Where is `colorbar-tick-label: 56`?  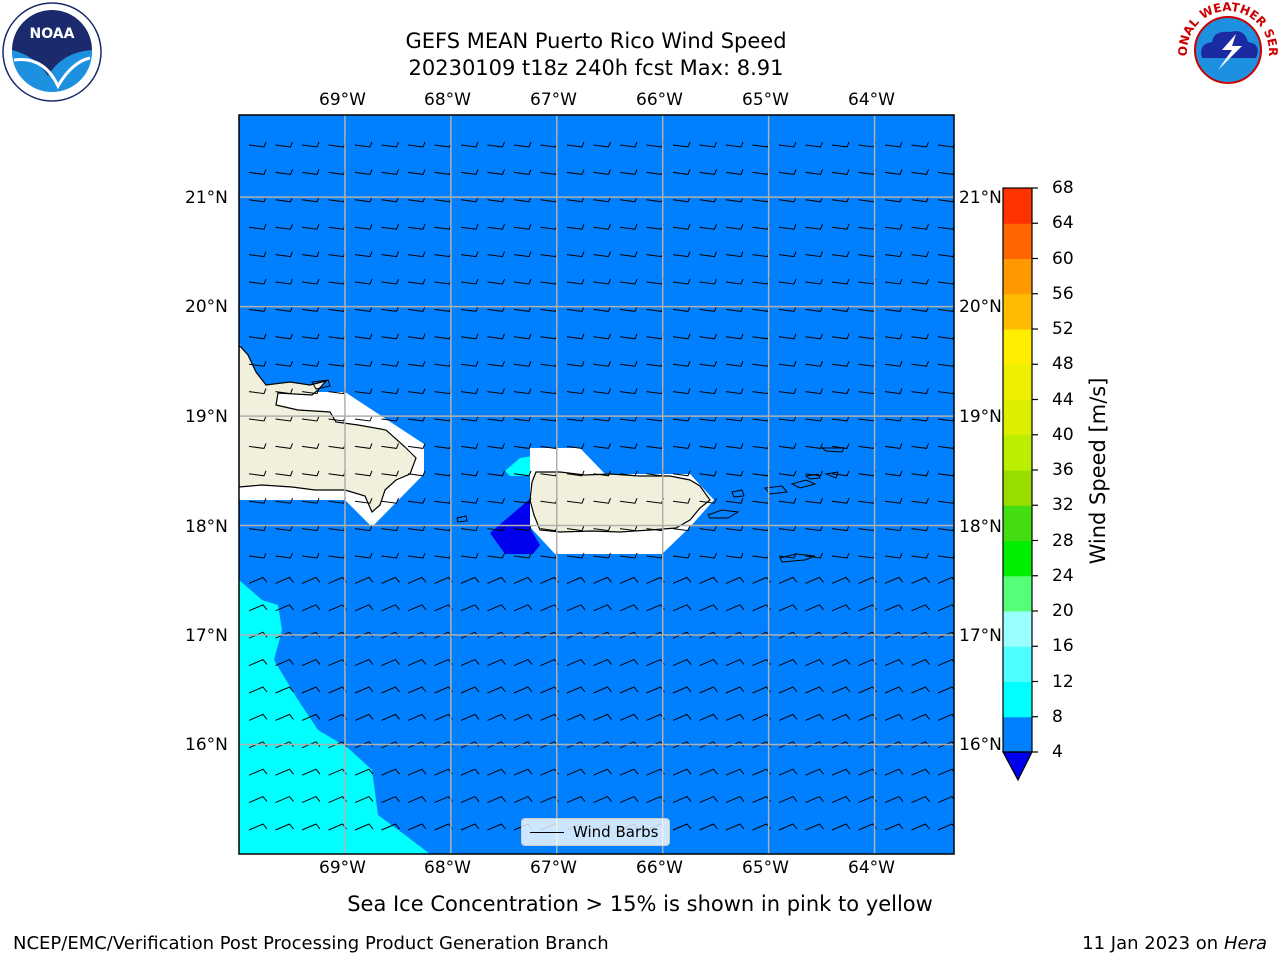
colorbar-tick-label: 56 is located at coordinates (1063, 293).